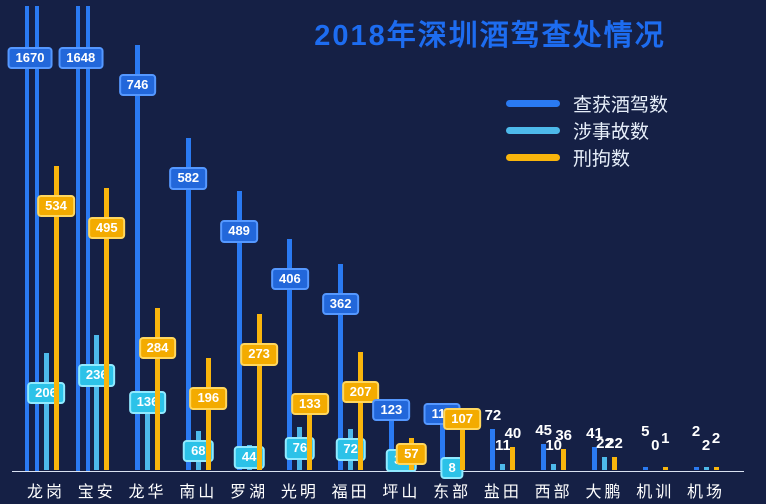 The image size is (766, 504). I want to click on value-label-查获酒驾数-罗湖: 489, so click(239, 231).